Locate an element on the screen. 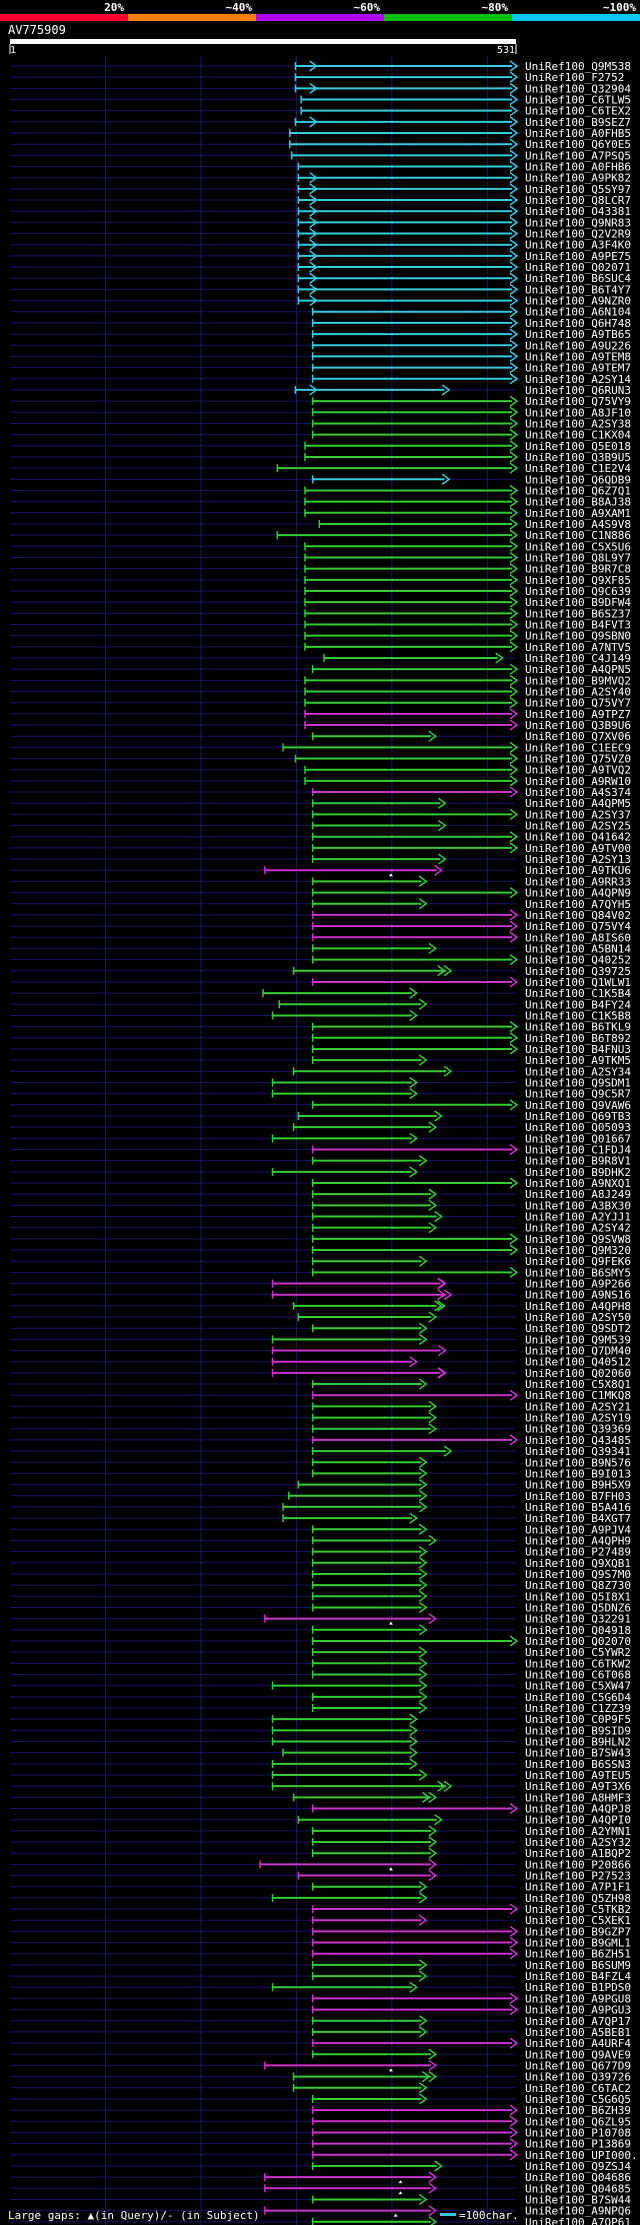 This screenshot has height=2225, width=640. hit-accession: UniRef100_A6N104 is located at coordinates (578, 312).